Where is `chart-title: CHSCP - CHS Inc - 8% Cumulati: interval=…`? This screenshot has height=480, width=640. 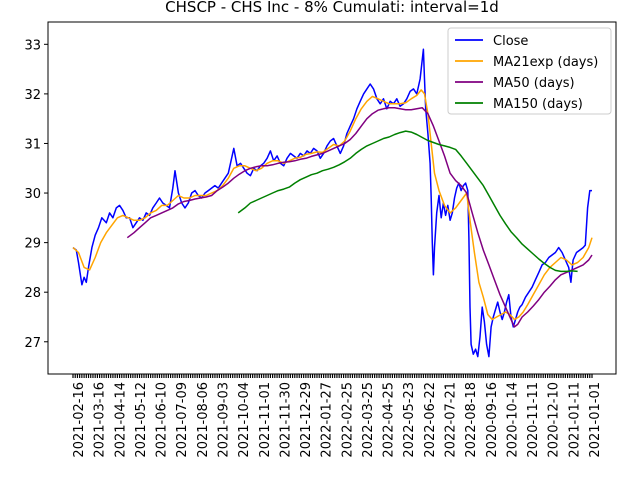
chart-title: CHSCP - CHS Inc - 8% Cumulati: interval=… is located at coordinates (332, 8).